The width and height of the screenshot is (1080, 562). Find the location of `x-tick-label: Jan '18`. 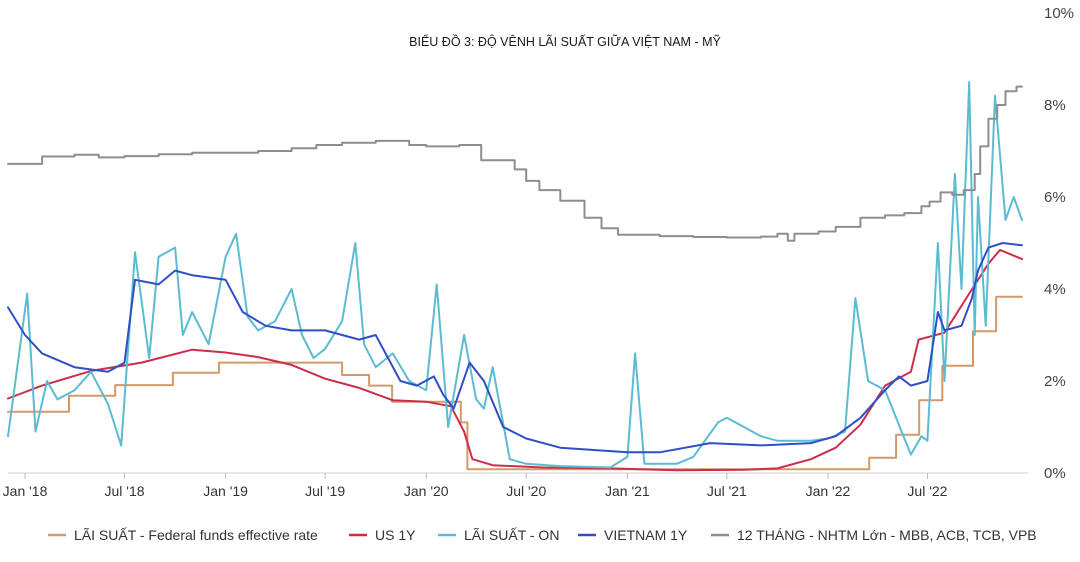

x-tick-label: Jan '18 is located at coordinates (25, 491).